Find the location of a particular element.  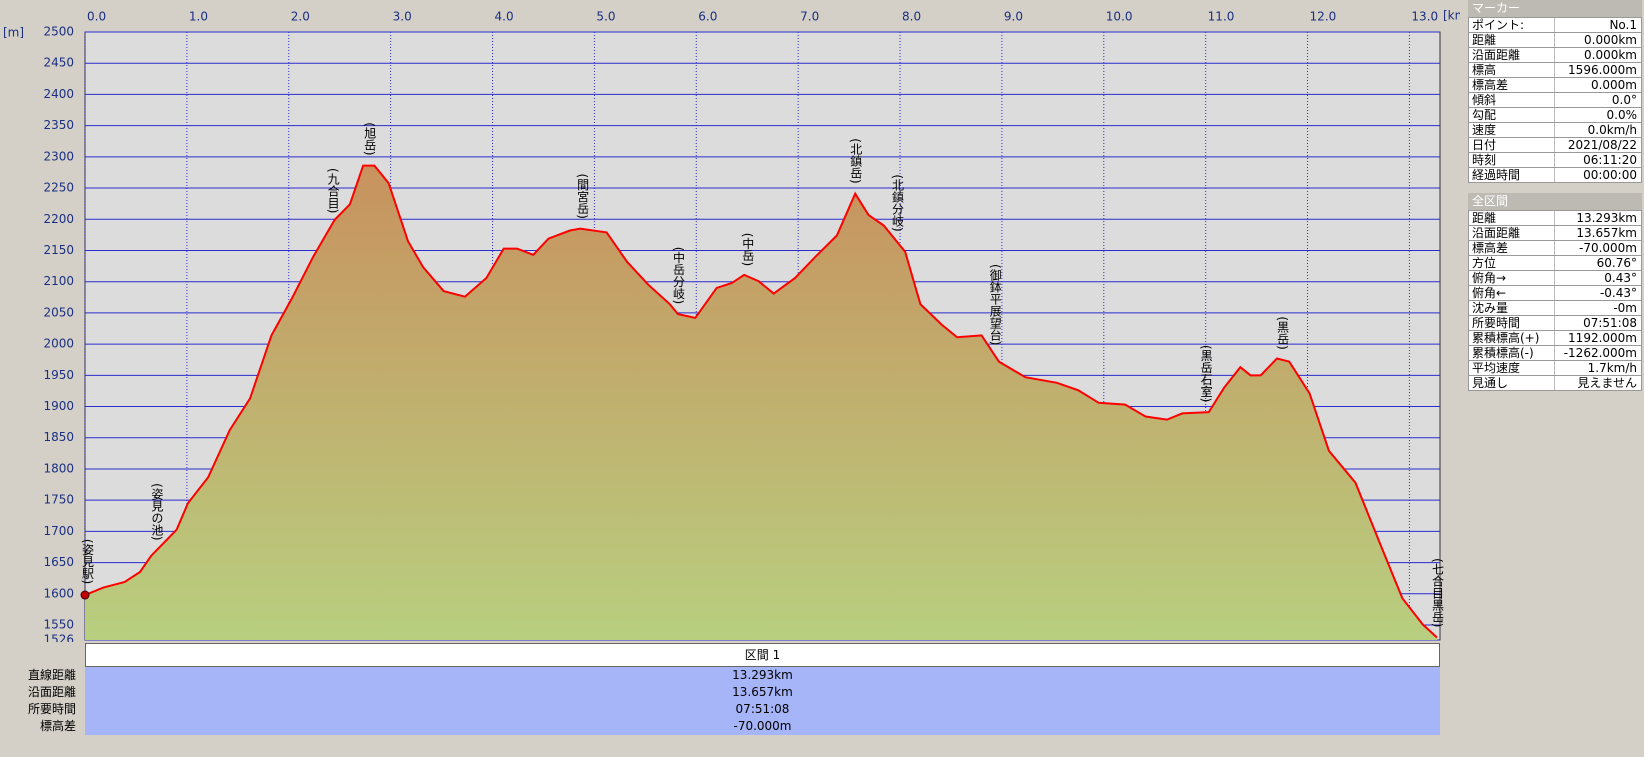

panel-row: 沿面距離 0.000km is located at coordinates (1555, 55).